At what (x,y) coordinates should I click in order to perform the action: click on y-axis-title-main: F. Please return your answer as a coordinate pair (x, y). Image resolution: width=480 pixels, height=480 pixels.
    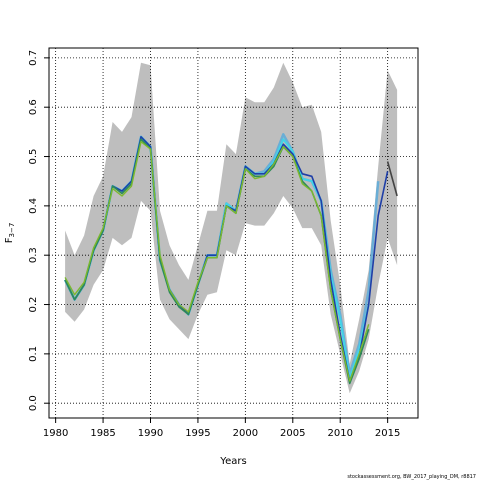
    Looking at the image, I should click on (9, 240).